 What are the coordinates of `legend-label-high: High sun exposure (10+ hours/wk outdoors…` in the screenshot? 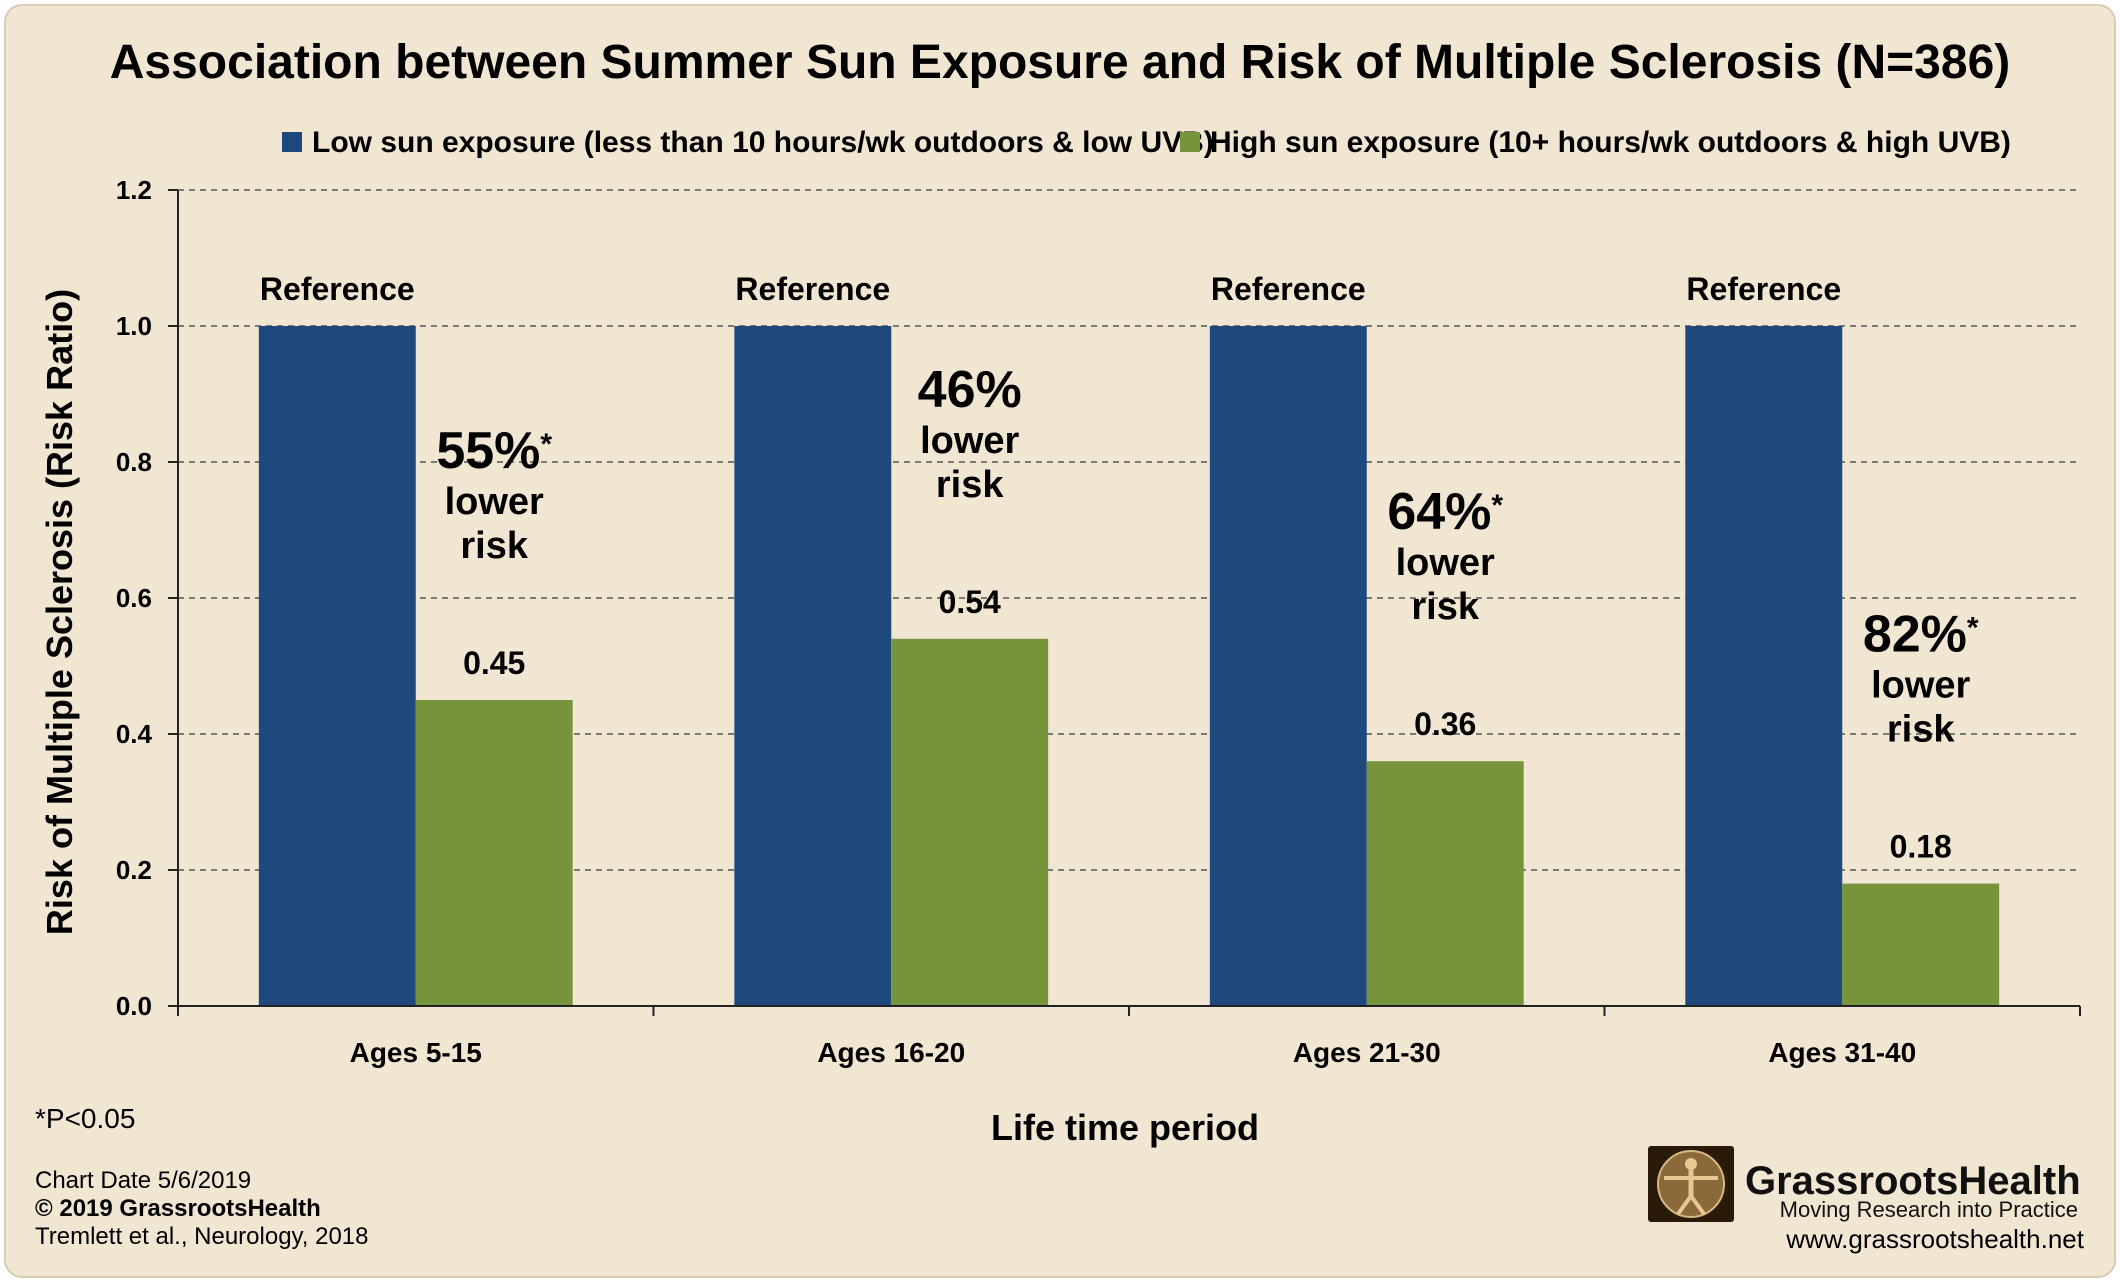 It's located at (1610, 142).